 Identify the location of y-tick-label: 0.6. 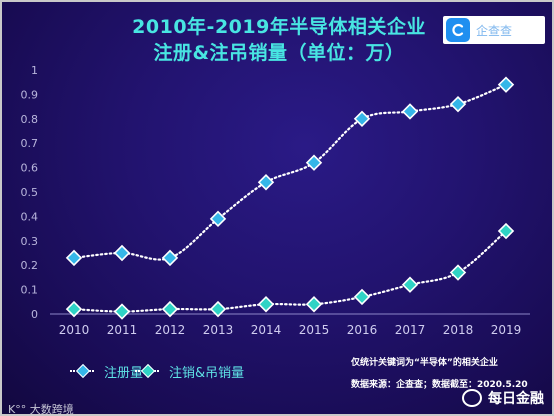
(30, 168).